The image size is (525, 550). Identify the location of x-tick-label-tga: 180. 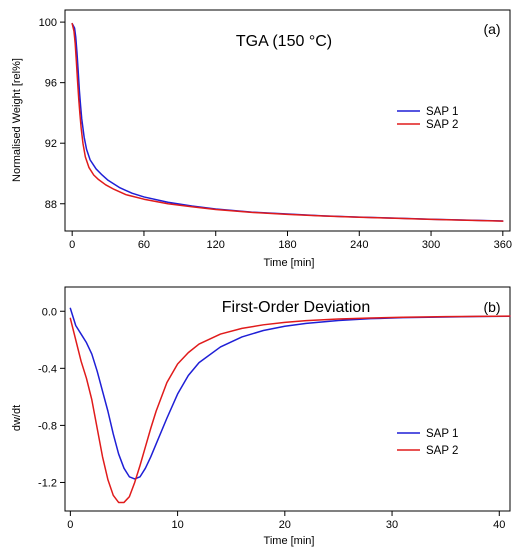
(287, 245).